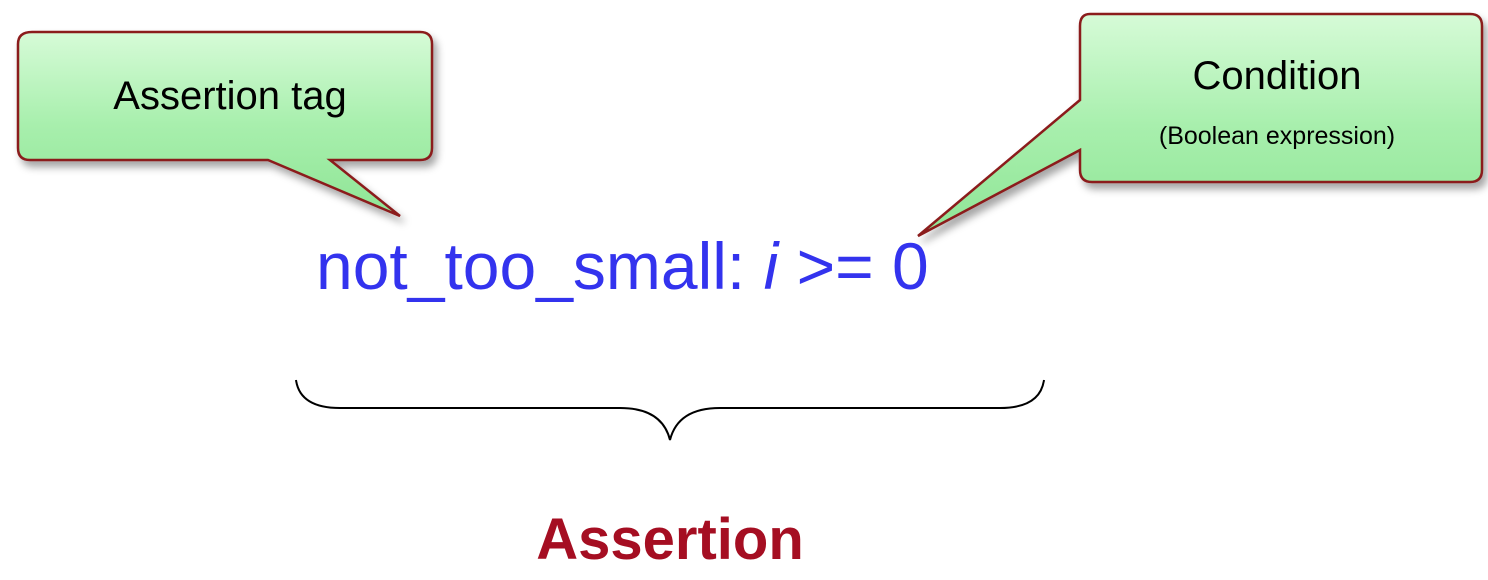 The image size is (1488, 580). Describe the element at coordinates (230, 96) in the screenshot. I see `assertion-tag-callout-label: Assertion tag` at that location.